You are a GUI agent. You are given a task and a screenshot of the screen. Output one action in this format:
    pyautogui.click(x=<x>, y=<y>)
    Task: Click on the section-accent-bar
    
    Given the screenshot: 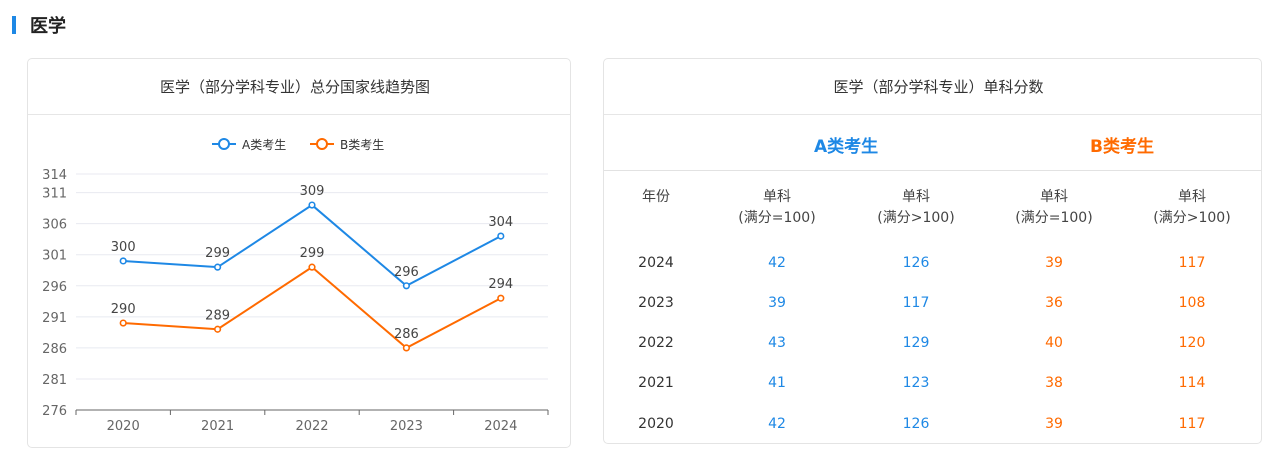 What is the action you would take?
    pyautogui.click(x=14, y=25)
    